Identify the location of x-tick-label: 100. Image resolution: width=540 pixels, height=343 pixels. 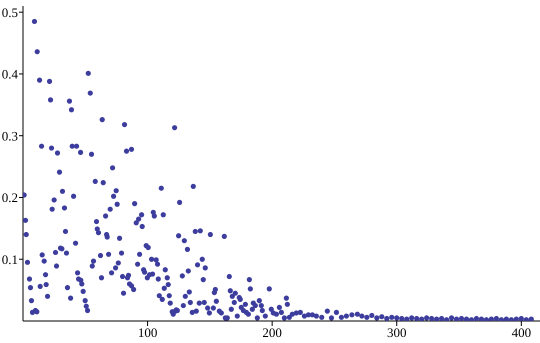
(148, 332).